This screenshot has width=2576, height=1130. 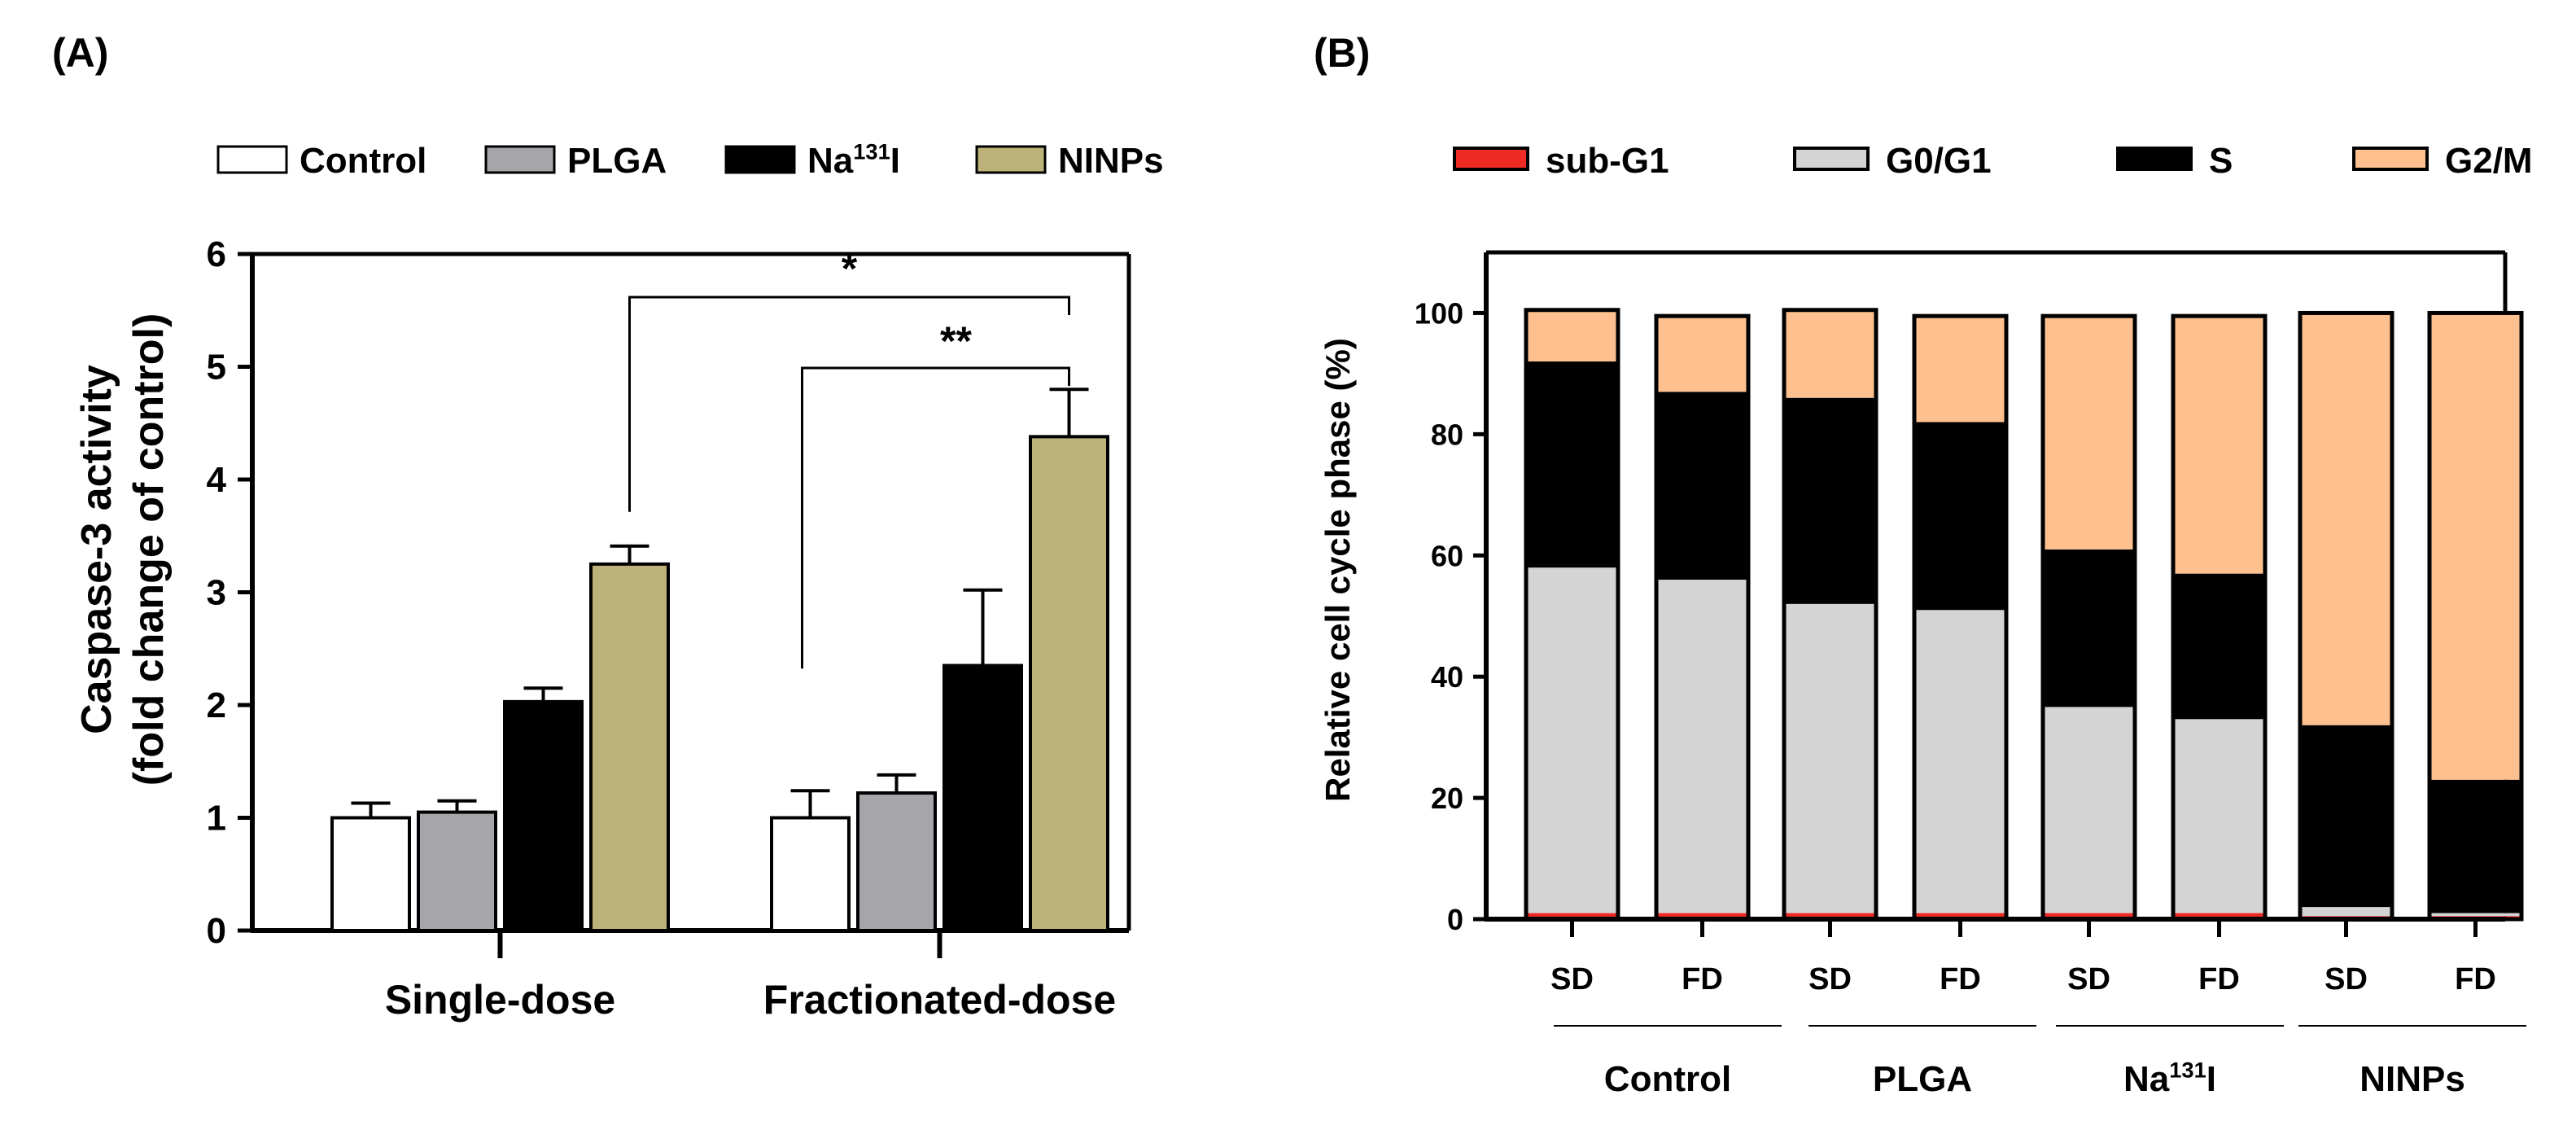 What do you see at coordinates (2219, 816) in the screenshot?
I see `segment-5-g0/g1` at bounding box center [2219, 816].